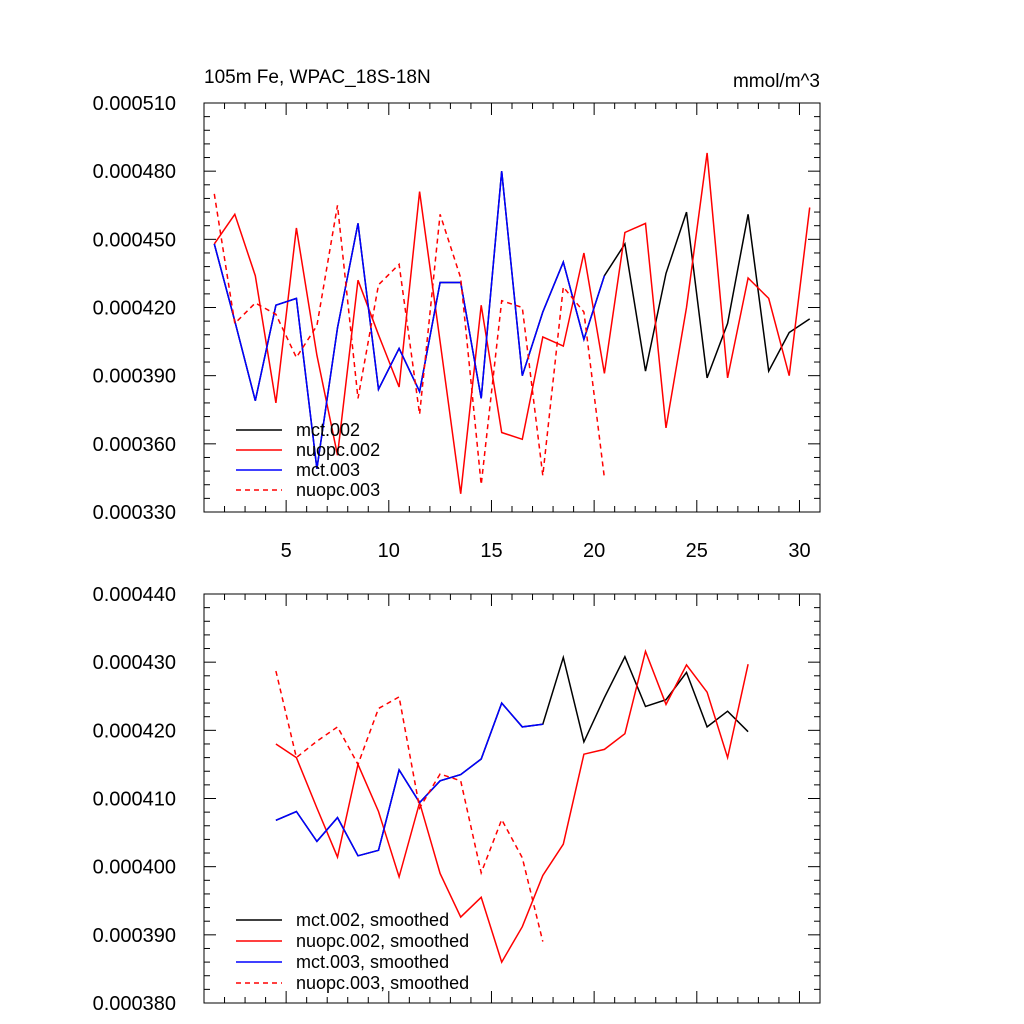  What do you see at coordinates (491, 551) in the screenshot?
I see `top-x-tick-label: 15` at bounding box center [491, 551].